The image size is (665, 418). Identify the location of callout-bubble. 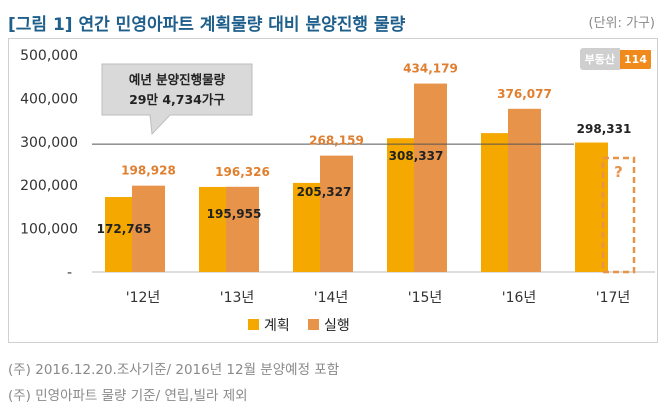
(177, 99).